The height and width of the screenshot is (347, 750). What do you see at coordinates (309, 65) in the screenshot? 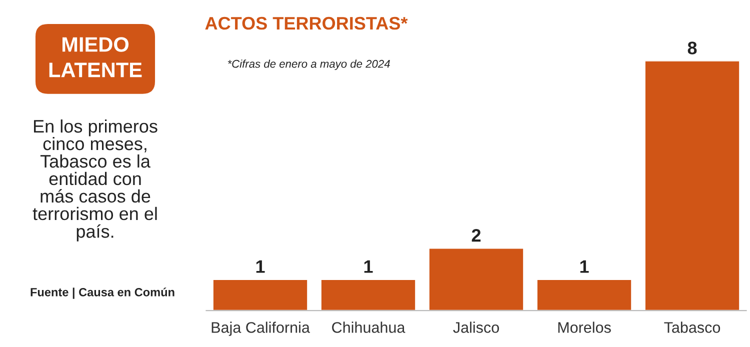
I see `chart-subtitle: *Cifras de enero a mayo de 2024` at bounding box center [309, 65].